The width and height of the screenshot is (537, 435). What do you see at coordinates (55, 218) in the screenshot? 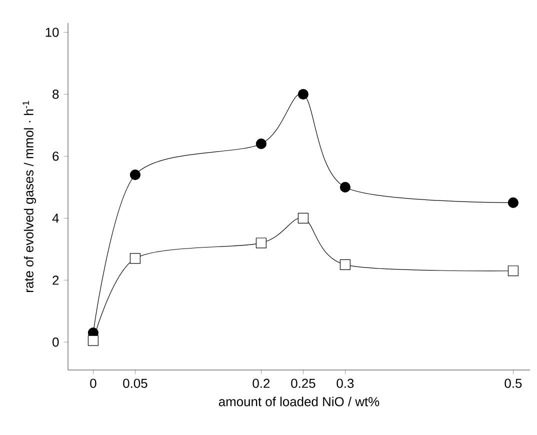
I see `y-tick-label: 4` at bounding box center [55, 218].